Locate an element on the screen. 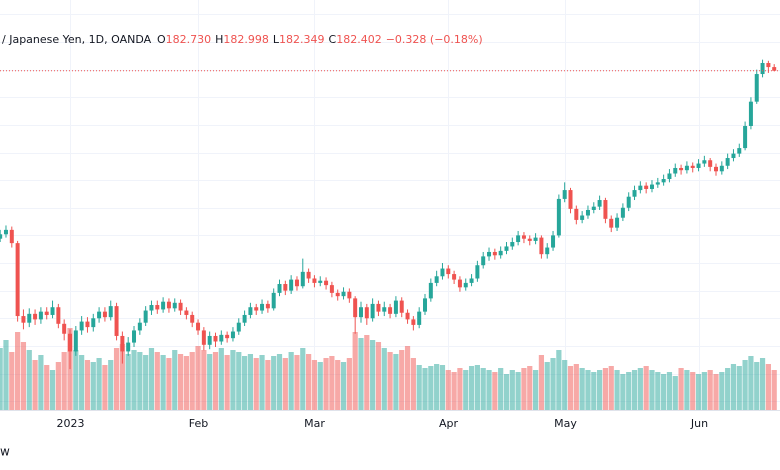  readout-value: 182.349 is located at coordinates (302, 39).